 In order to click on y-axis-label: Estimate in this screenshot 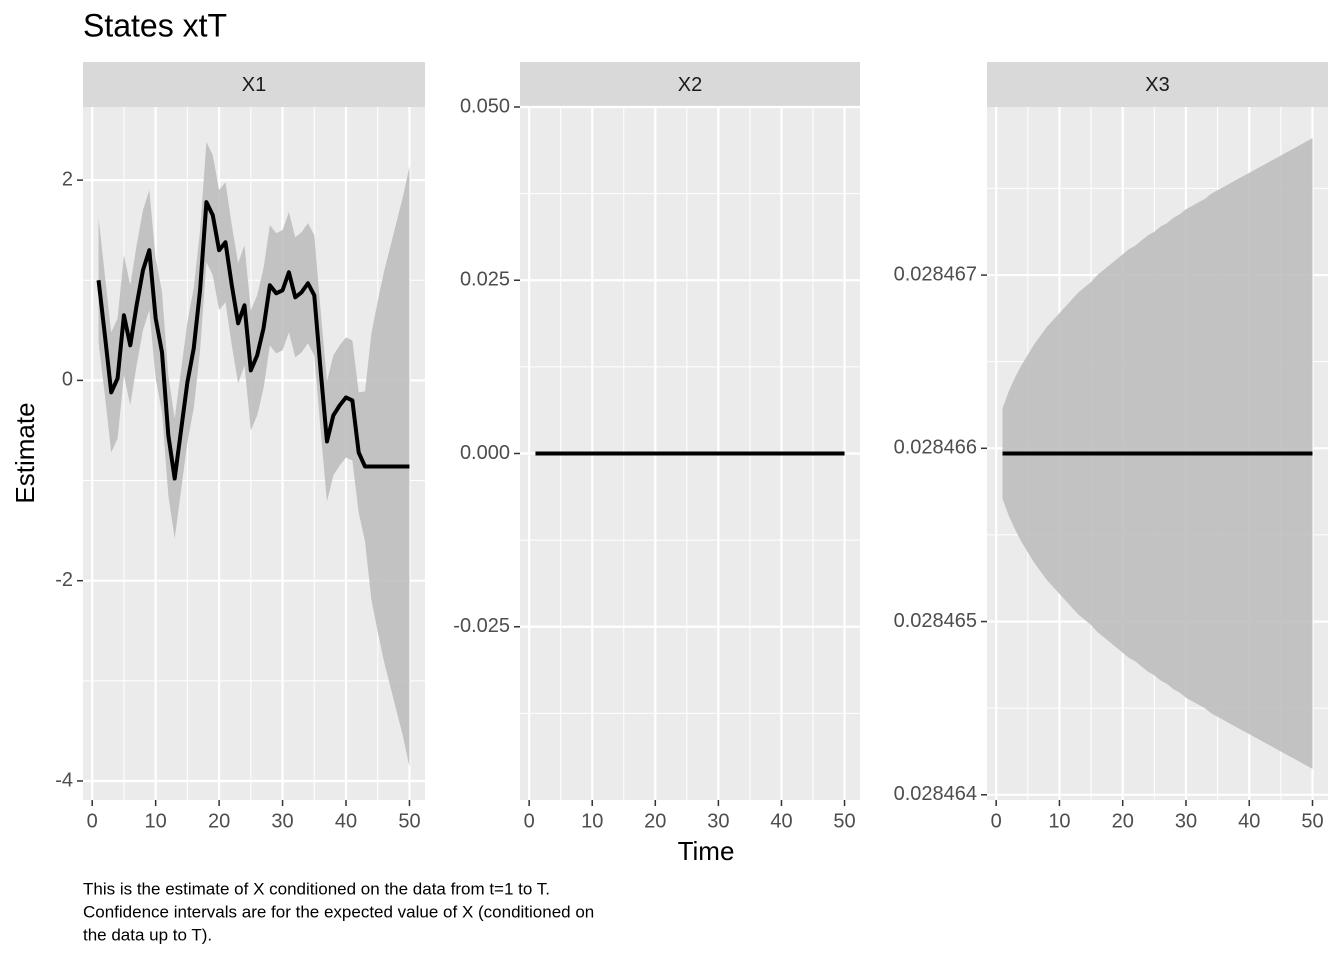, I will do `click(25, 452)`.